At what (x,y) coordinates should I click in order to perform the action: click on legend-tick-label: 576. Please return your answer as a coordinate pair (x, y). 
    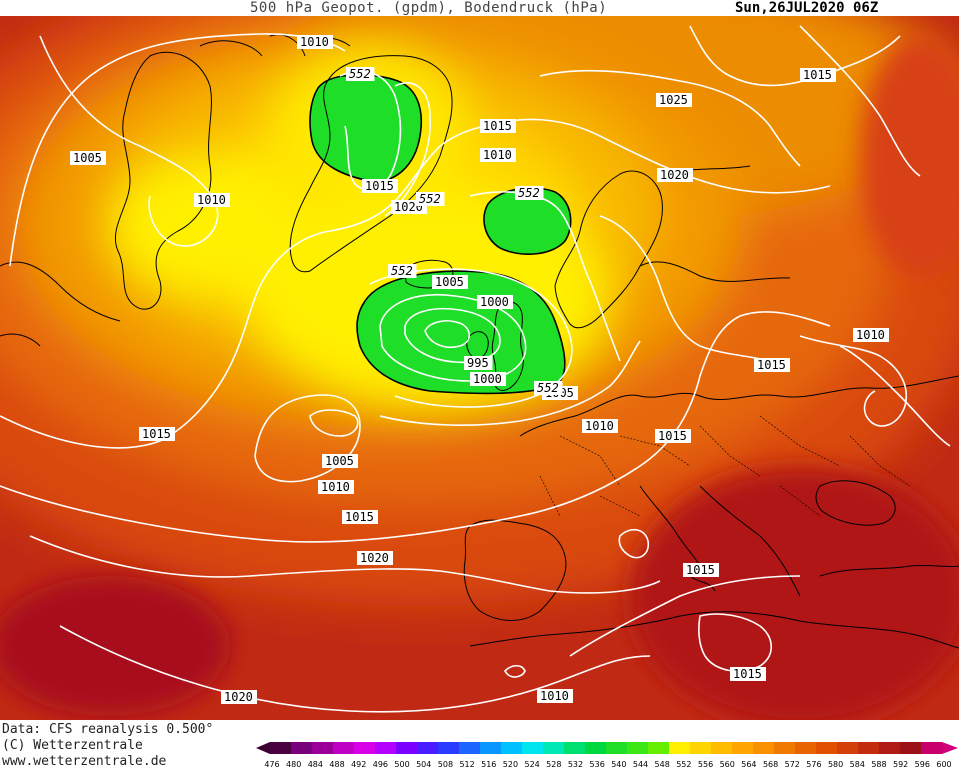
    Looking at the image, I should click on (813, 764).